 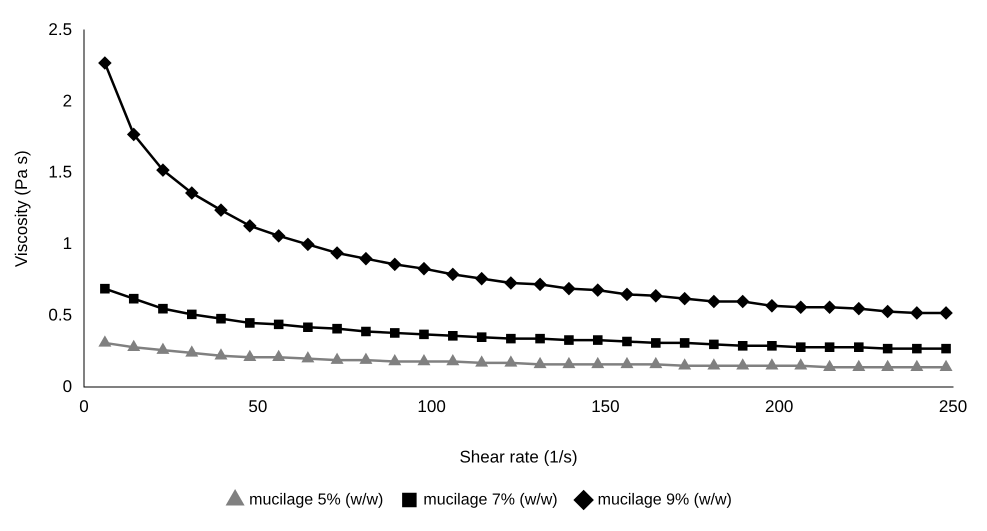 I want to click on x-tick-label: 250, so click(x=953, y=406).